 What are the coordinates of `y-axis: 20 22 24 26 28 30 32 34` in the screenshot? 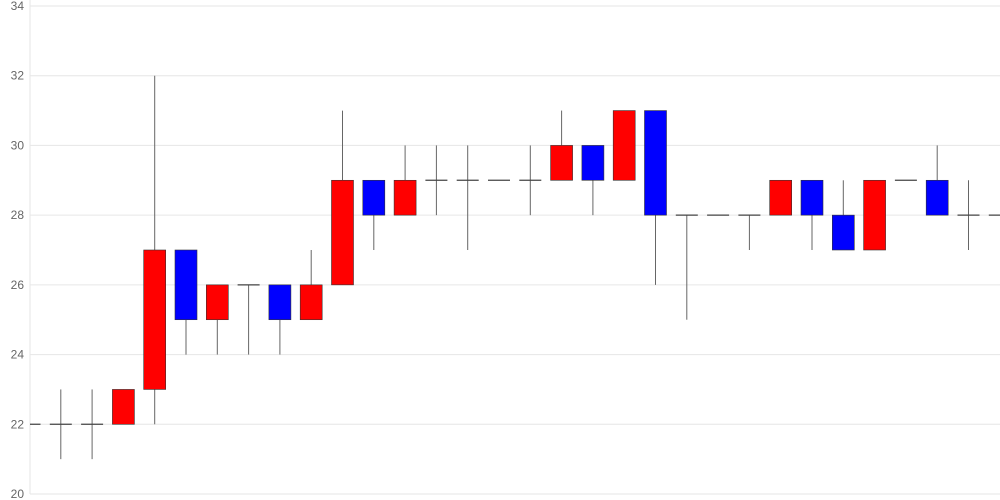 It's located at (18, 250).